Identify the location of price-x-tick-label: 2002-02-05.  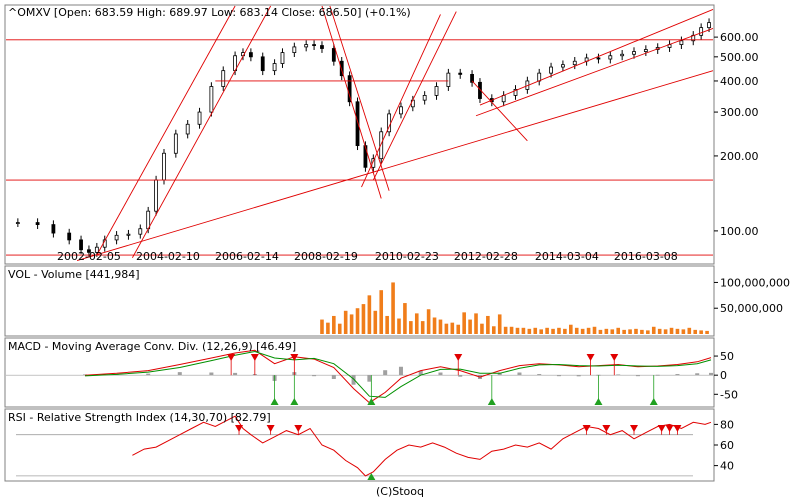
(89, 256).